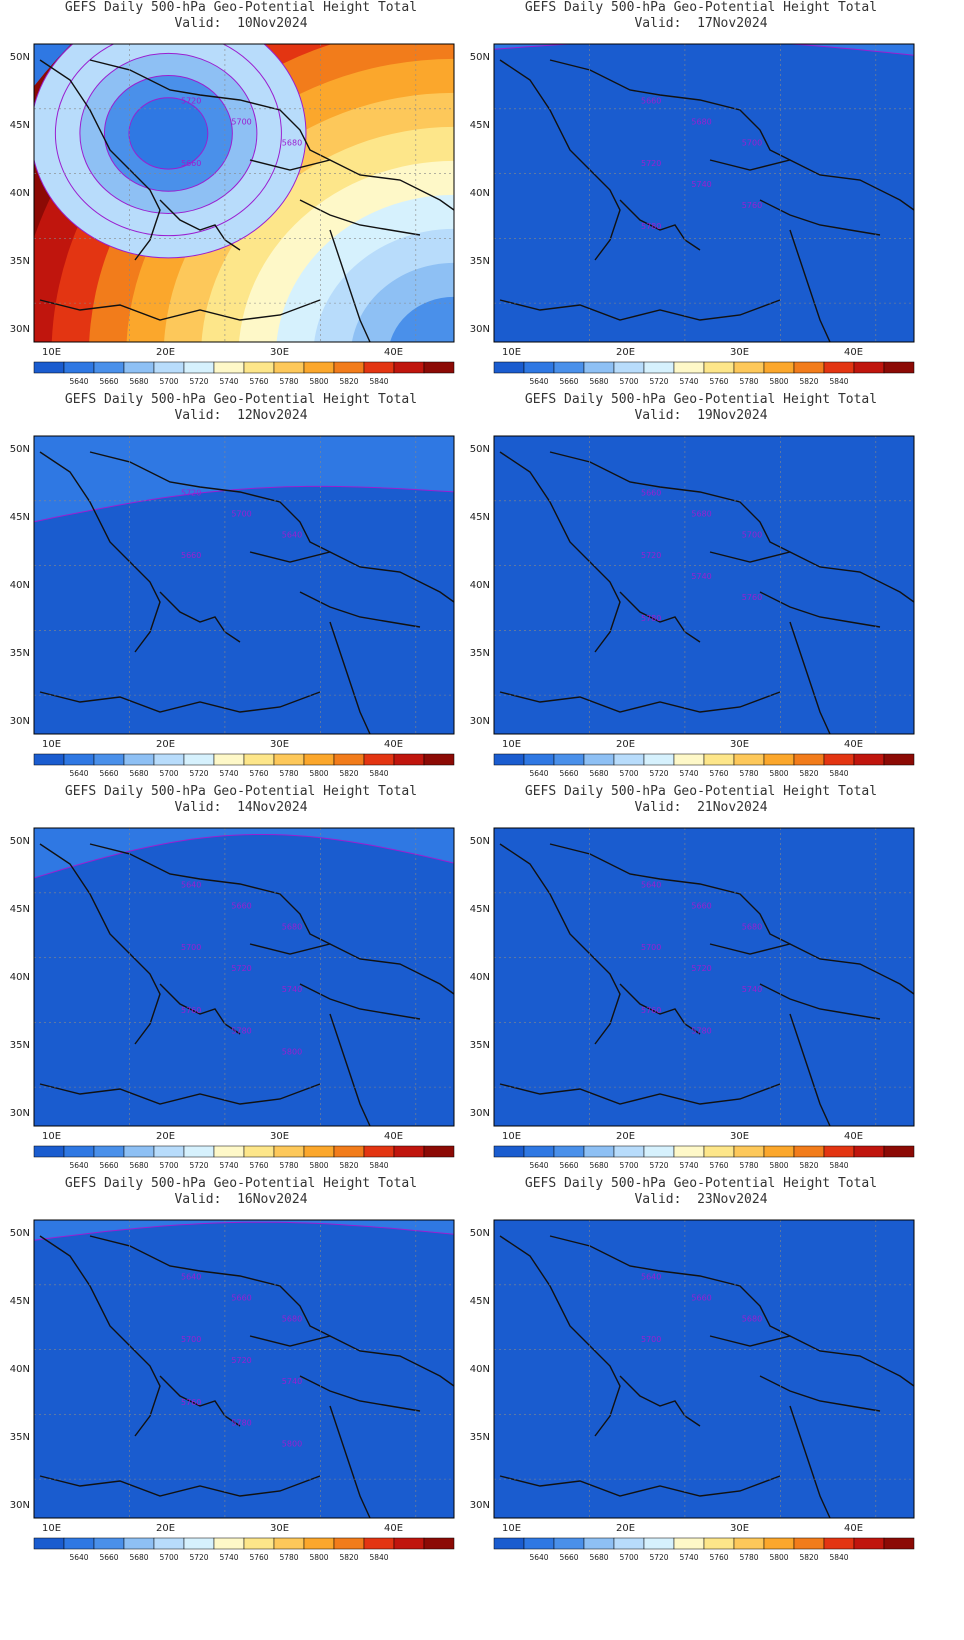 The image size is (964, 1640). Describe the element at coordinates (191, 493) in the screenshot. I see `contour-label: 5720` at that location.